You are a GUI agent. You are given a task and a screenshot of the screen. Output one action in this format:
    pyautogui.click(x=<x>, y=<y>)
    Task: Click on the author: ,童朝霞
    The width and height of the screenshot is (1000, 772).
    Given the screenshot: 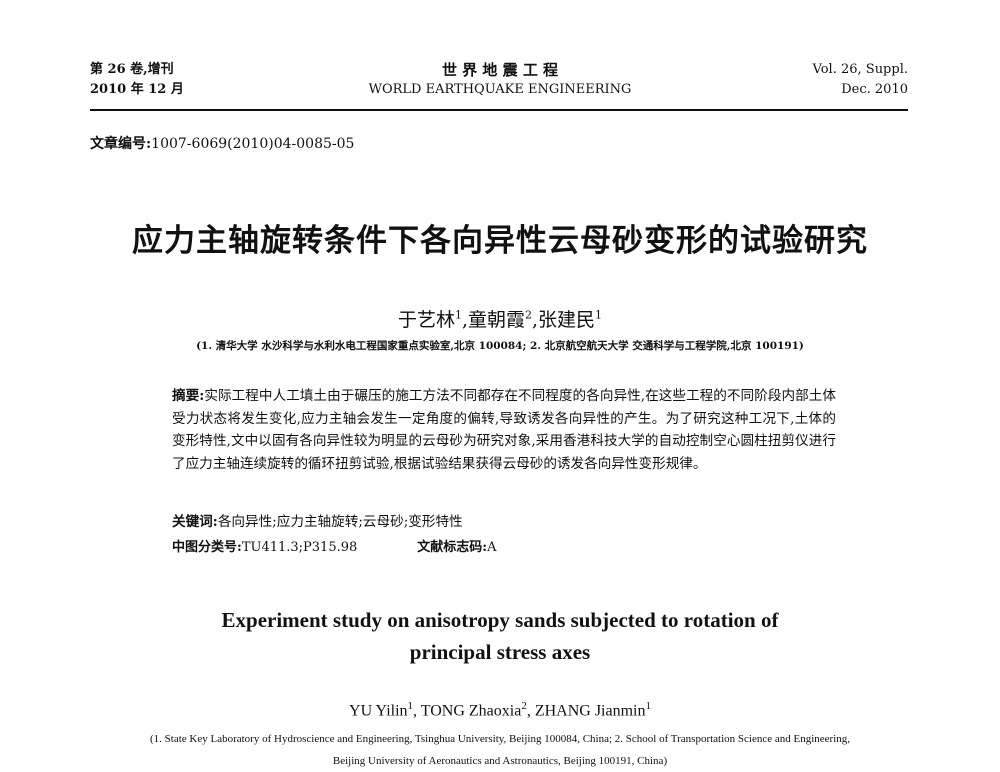 What is the action you would take?
    pyautogui.click(x=493, y=320)
    